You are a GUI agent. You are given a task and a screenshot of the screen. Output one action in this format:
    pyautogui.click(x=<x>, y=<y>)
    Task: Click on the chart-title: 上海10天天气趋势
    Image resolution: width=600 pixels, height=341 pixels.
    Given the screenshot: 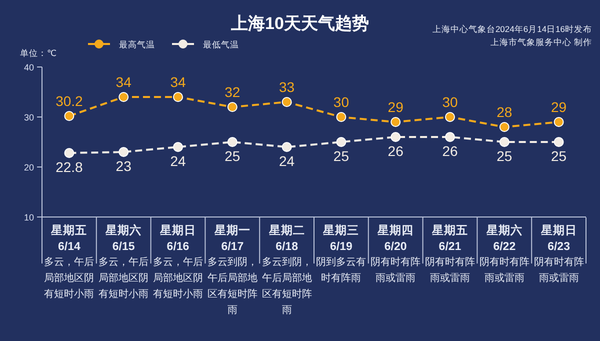 What is the action you would take?
    pyautogui.click(x=299, y=23)
    